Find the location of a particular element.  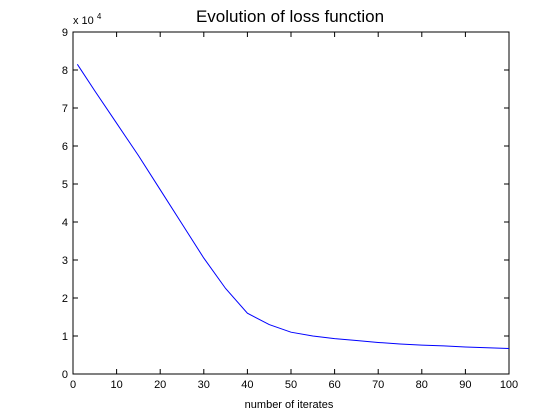

x-tick-label: 0 is located at coordinates (73, 385).